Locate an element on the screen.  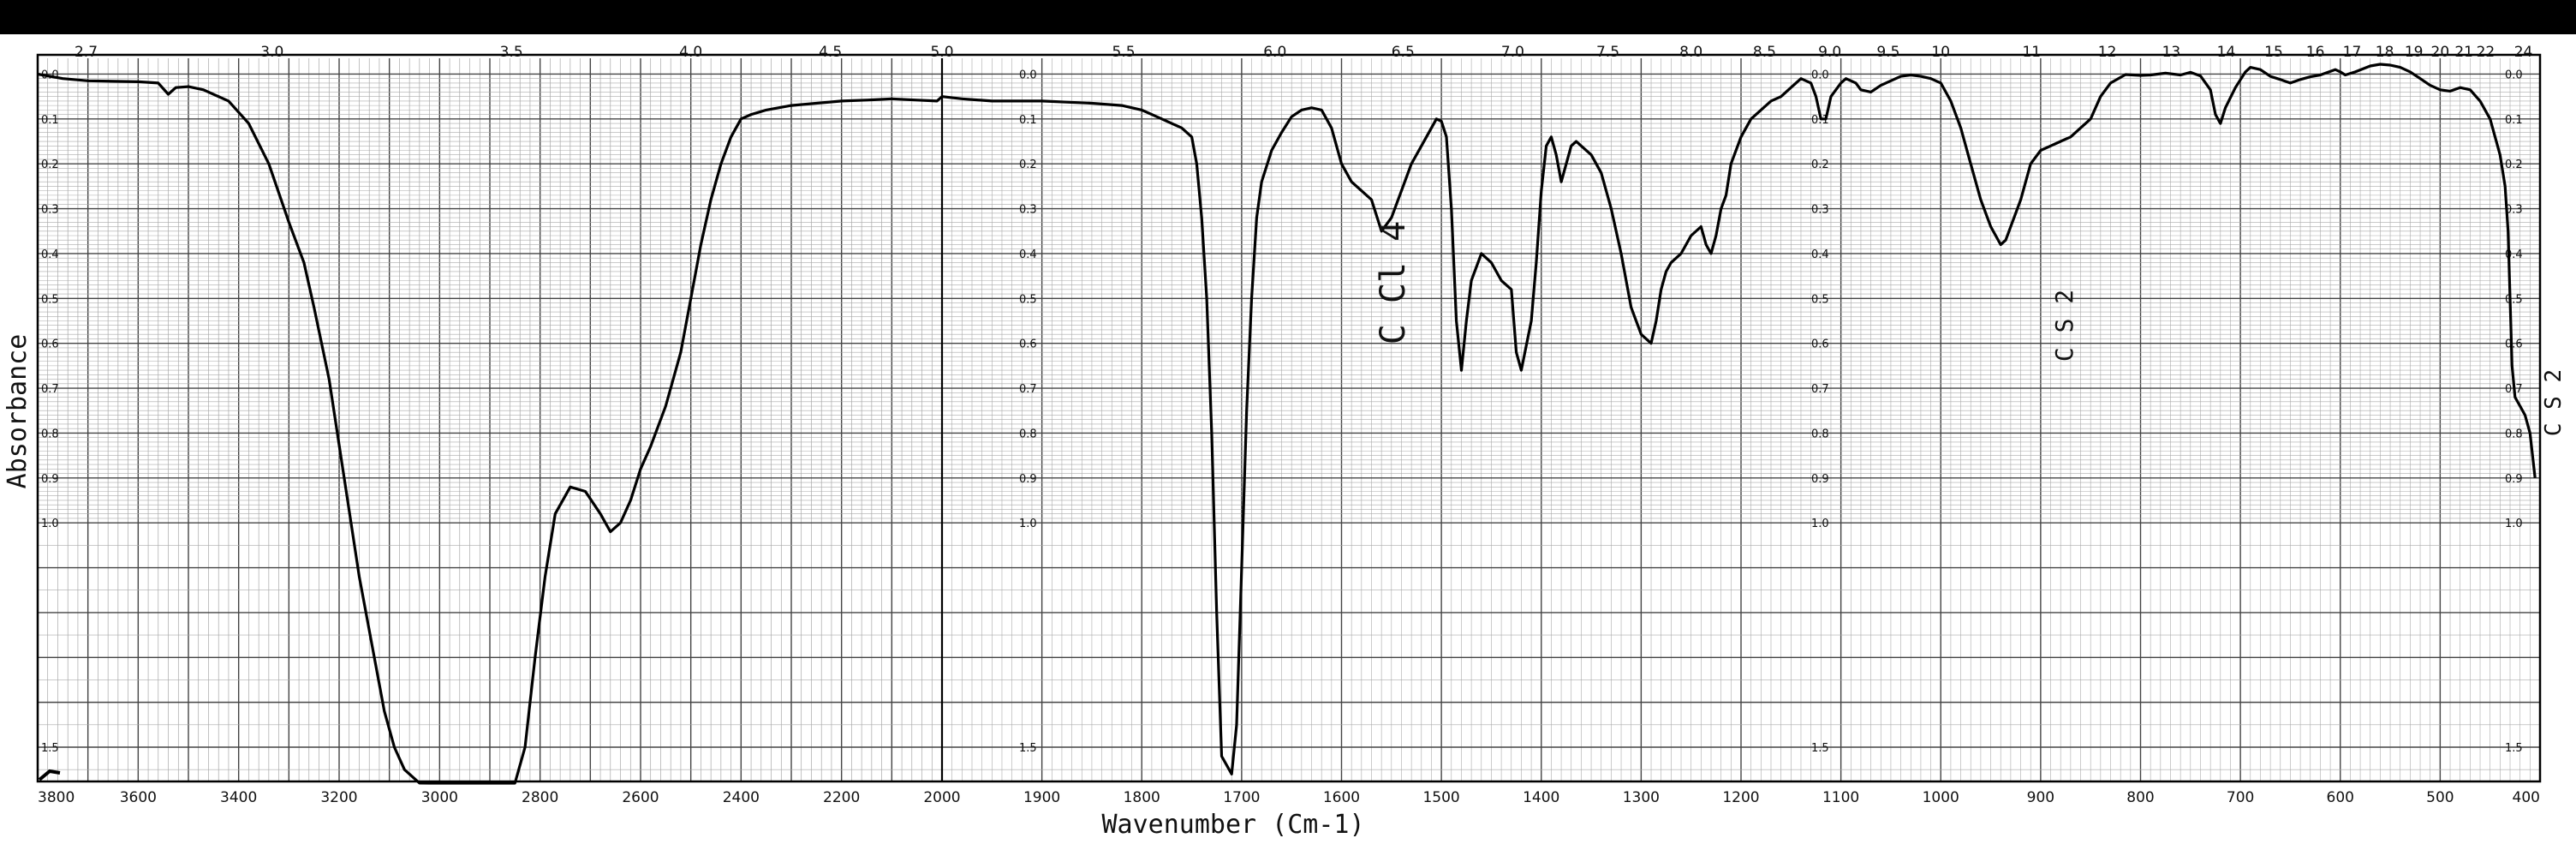
wavenumber-tick-label: 1400 is located at coordinates (1541, 797).